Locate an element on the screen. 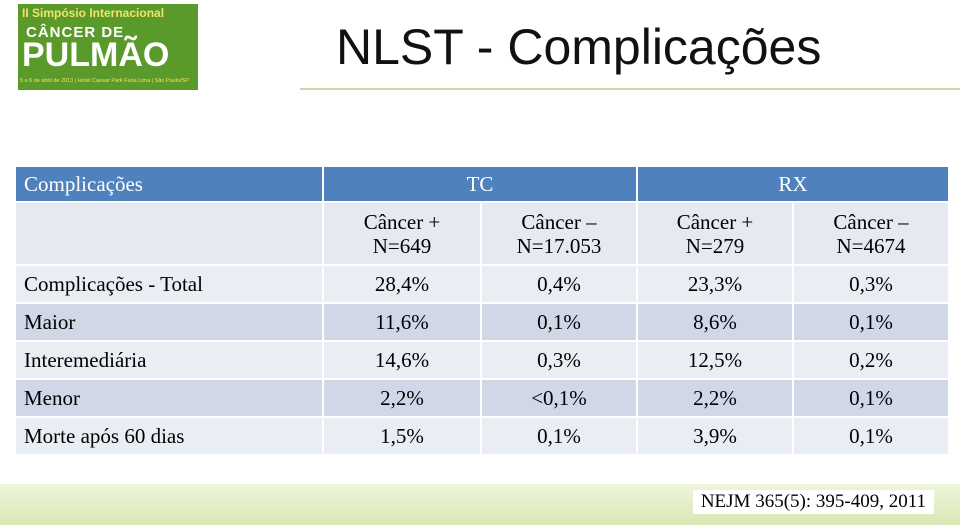 The image size is (960, 525). table-row: Menor 2,2% <0,1% 2,2% 0,1% is located at coordinates (482, 398).